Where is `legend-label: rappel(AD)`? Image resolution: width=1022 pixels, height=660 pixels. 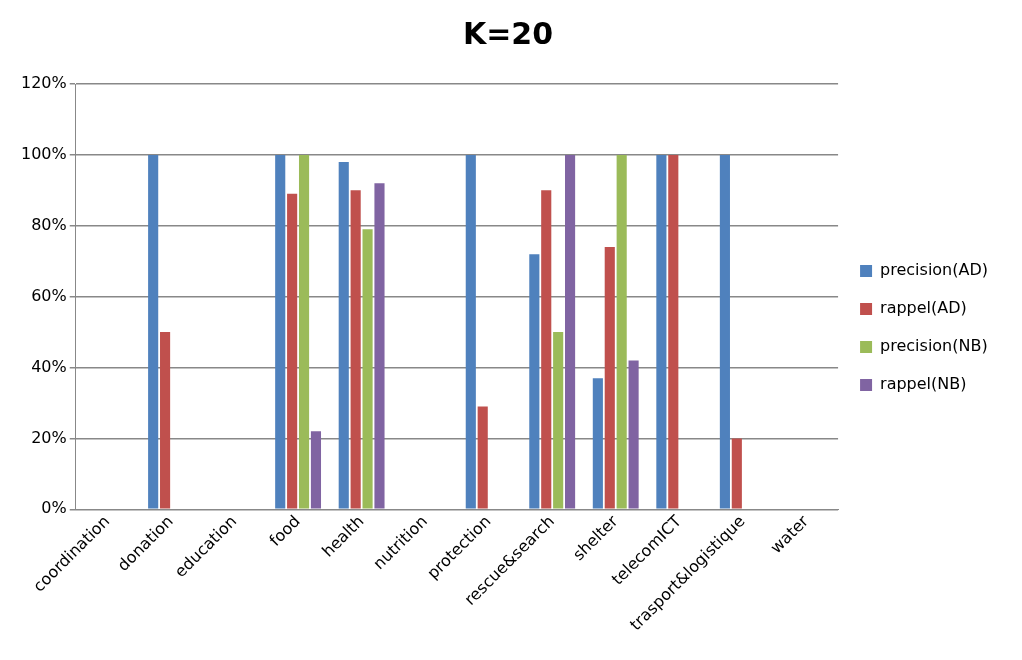
legend-label: rappel(AD) is located at coordinates (923, 308).